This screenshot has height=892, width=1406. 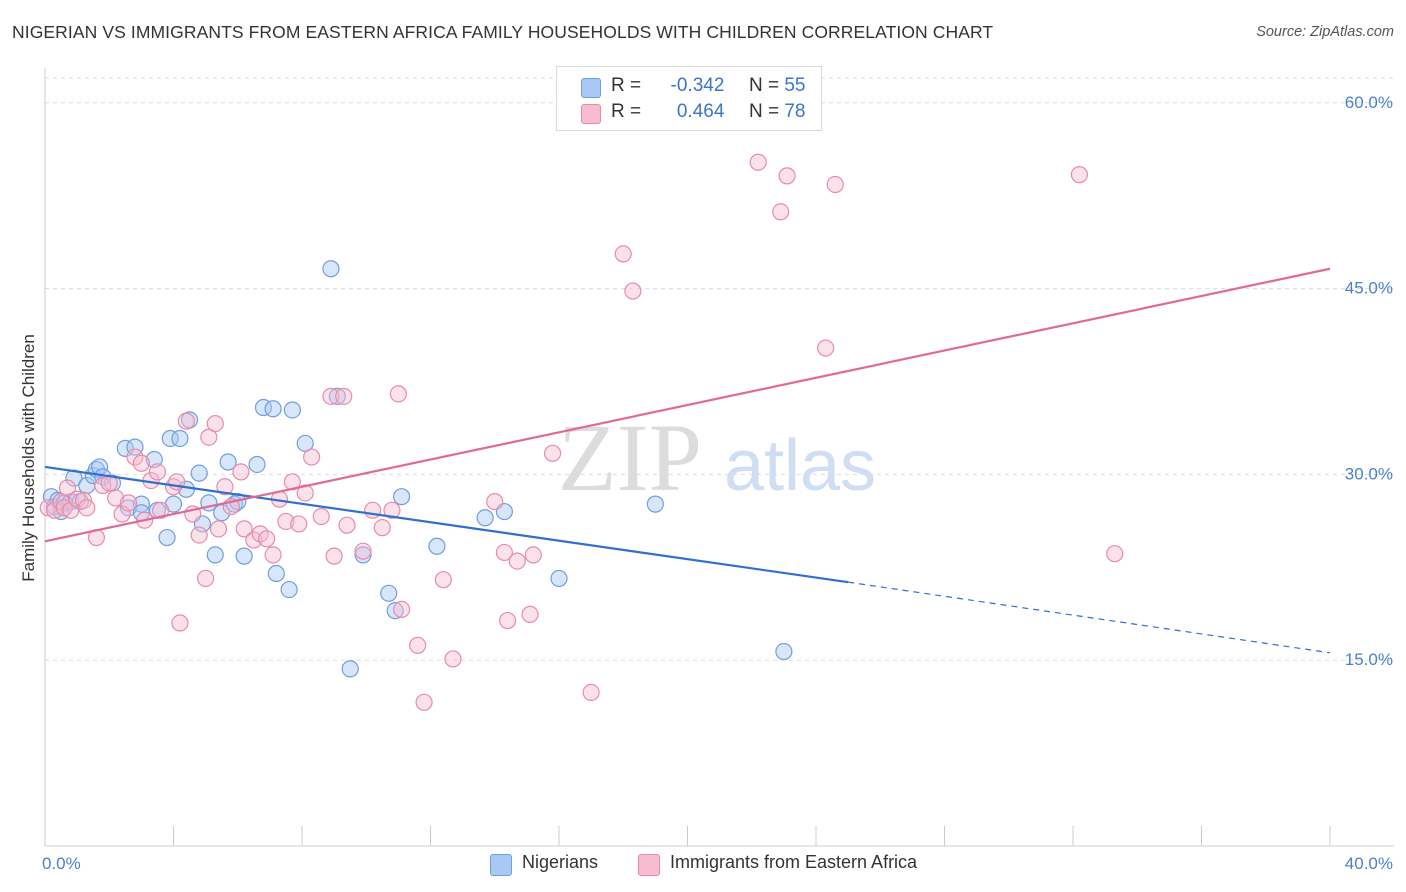 I want to click on series-legend: Nigerians Immigrants from Eastern Africa, so click(x=703, y=864).